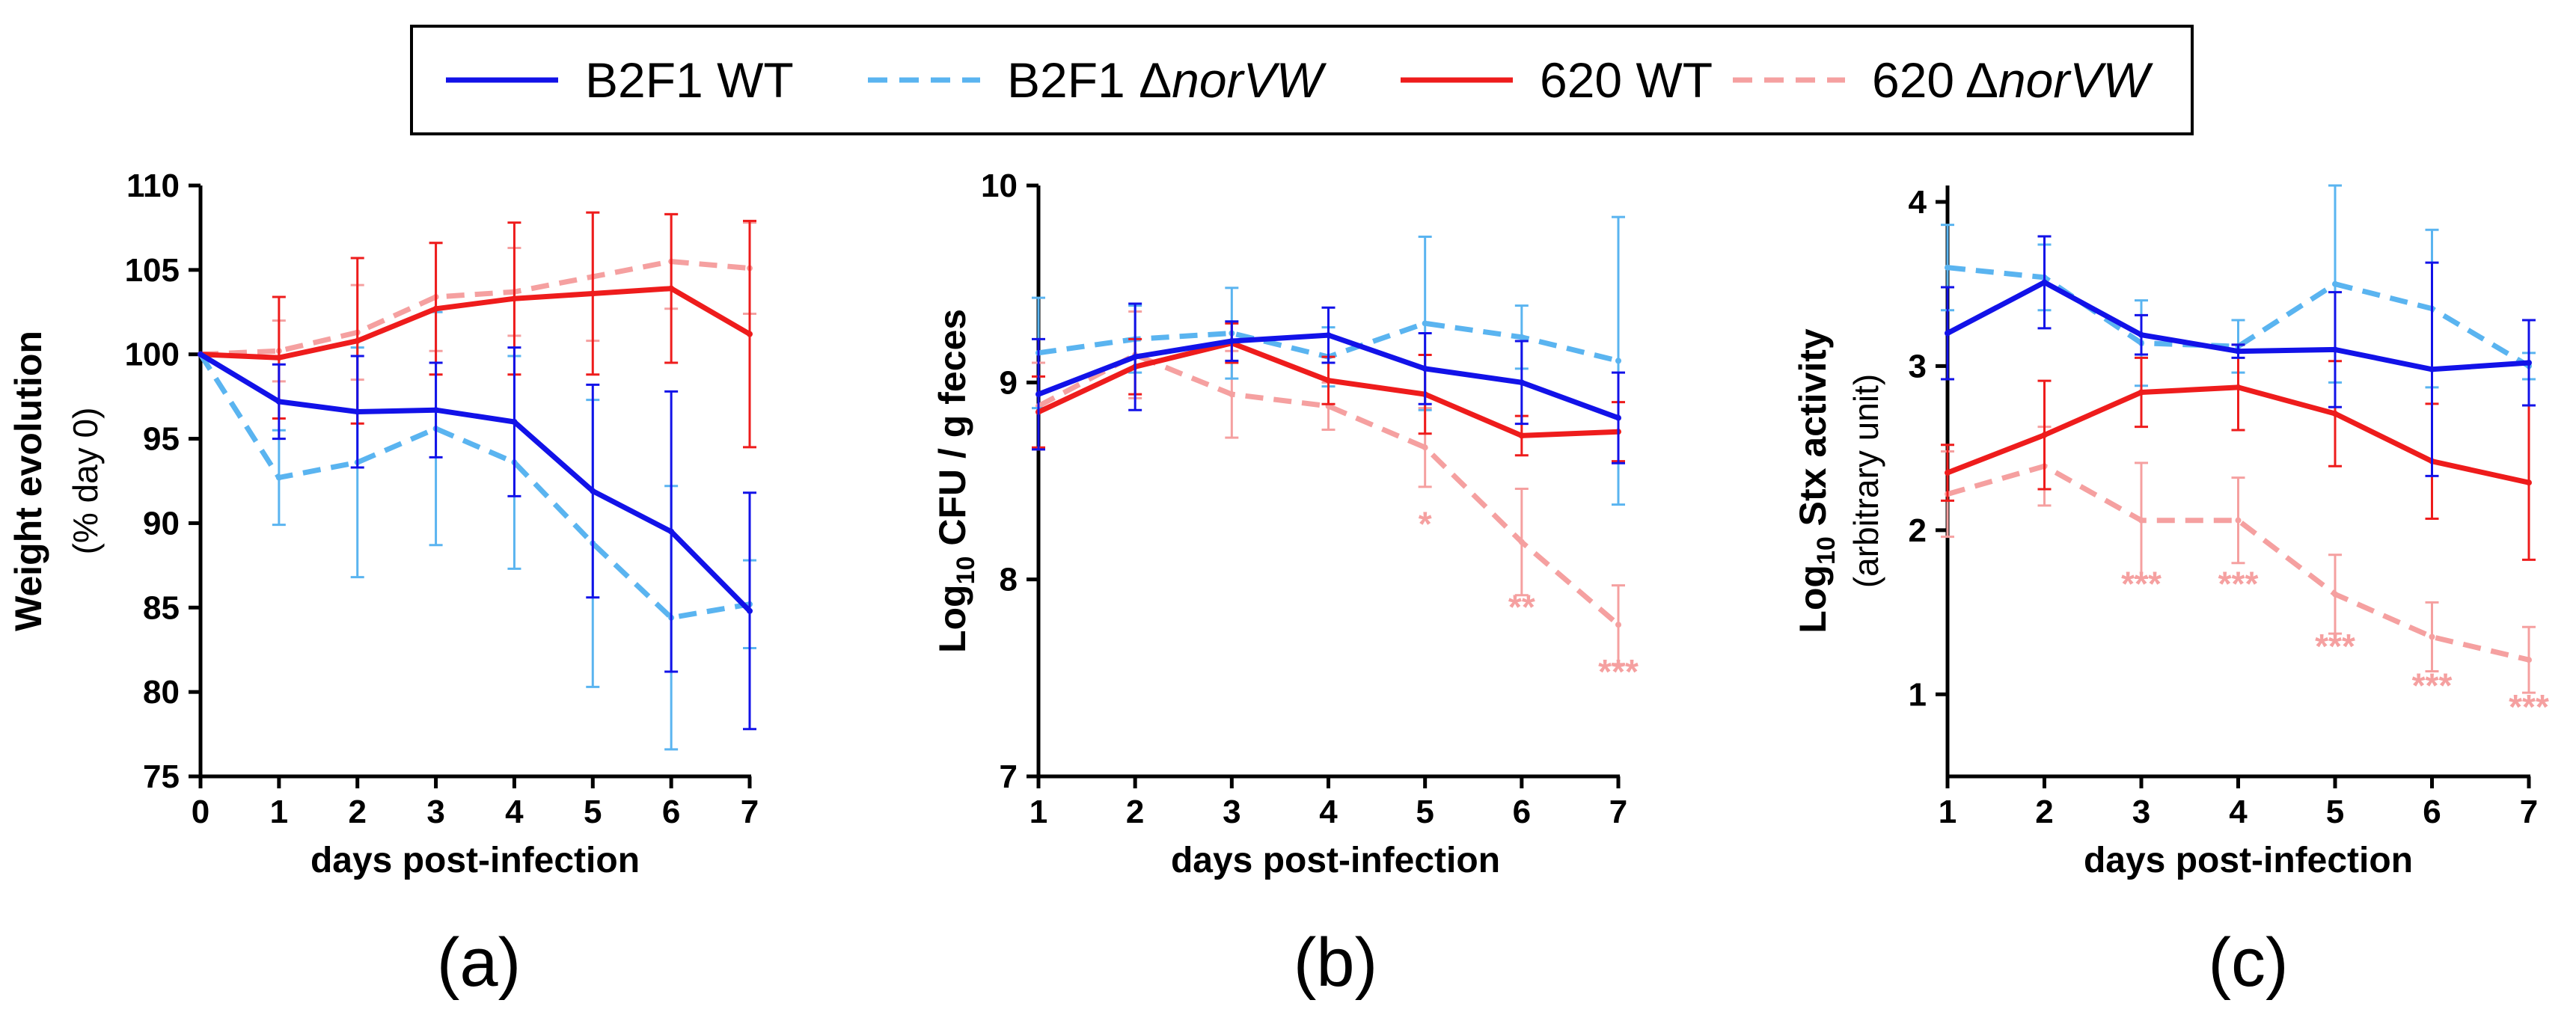 The height and width of the screenshot is (1012, 2576). Describe the element at coordinates (152, 270) in the screenshot. I see `y-tick-label: 105` at that location.